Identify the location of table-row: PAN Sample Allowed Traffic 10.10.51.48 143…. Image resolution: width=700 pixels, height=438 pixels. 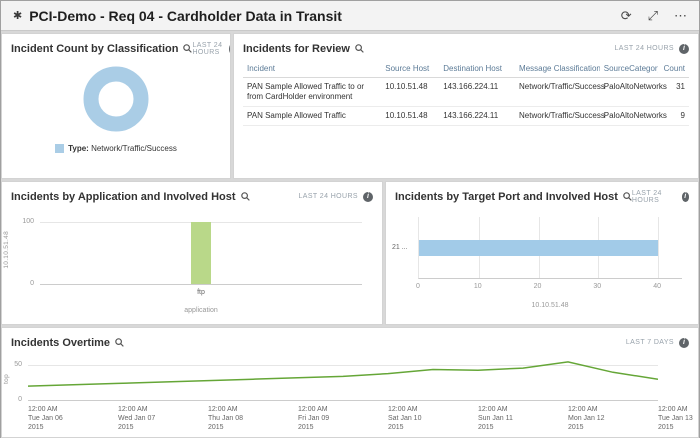
(466, 116).